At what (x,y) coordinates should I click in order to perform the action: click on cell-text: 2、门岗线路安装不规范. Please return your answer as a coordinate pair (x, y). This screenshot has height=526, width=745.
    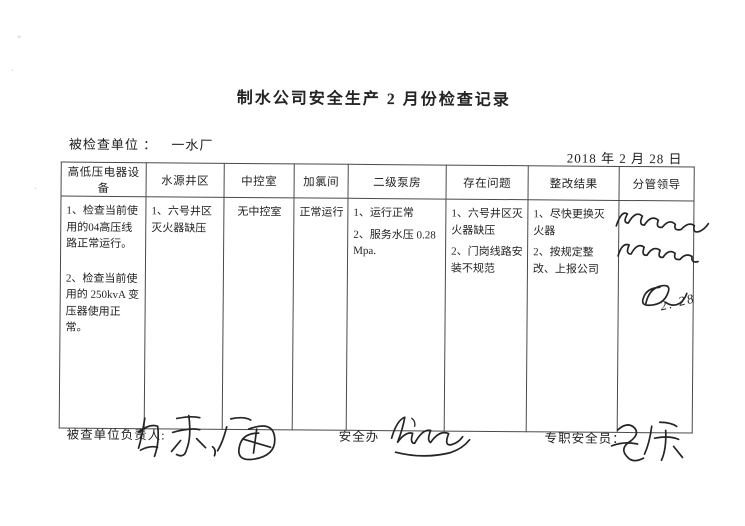
    Looking at the image, I should click on (486, 260).